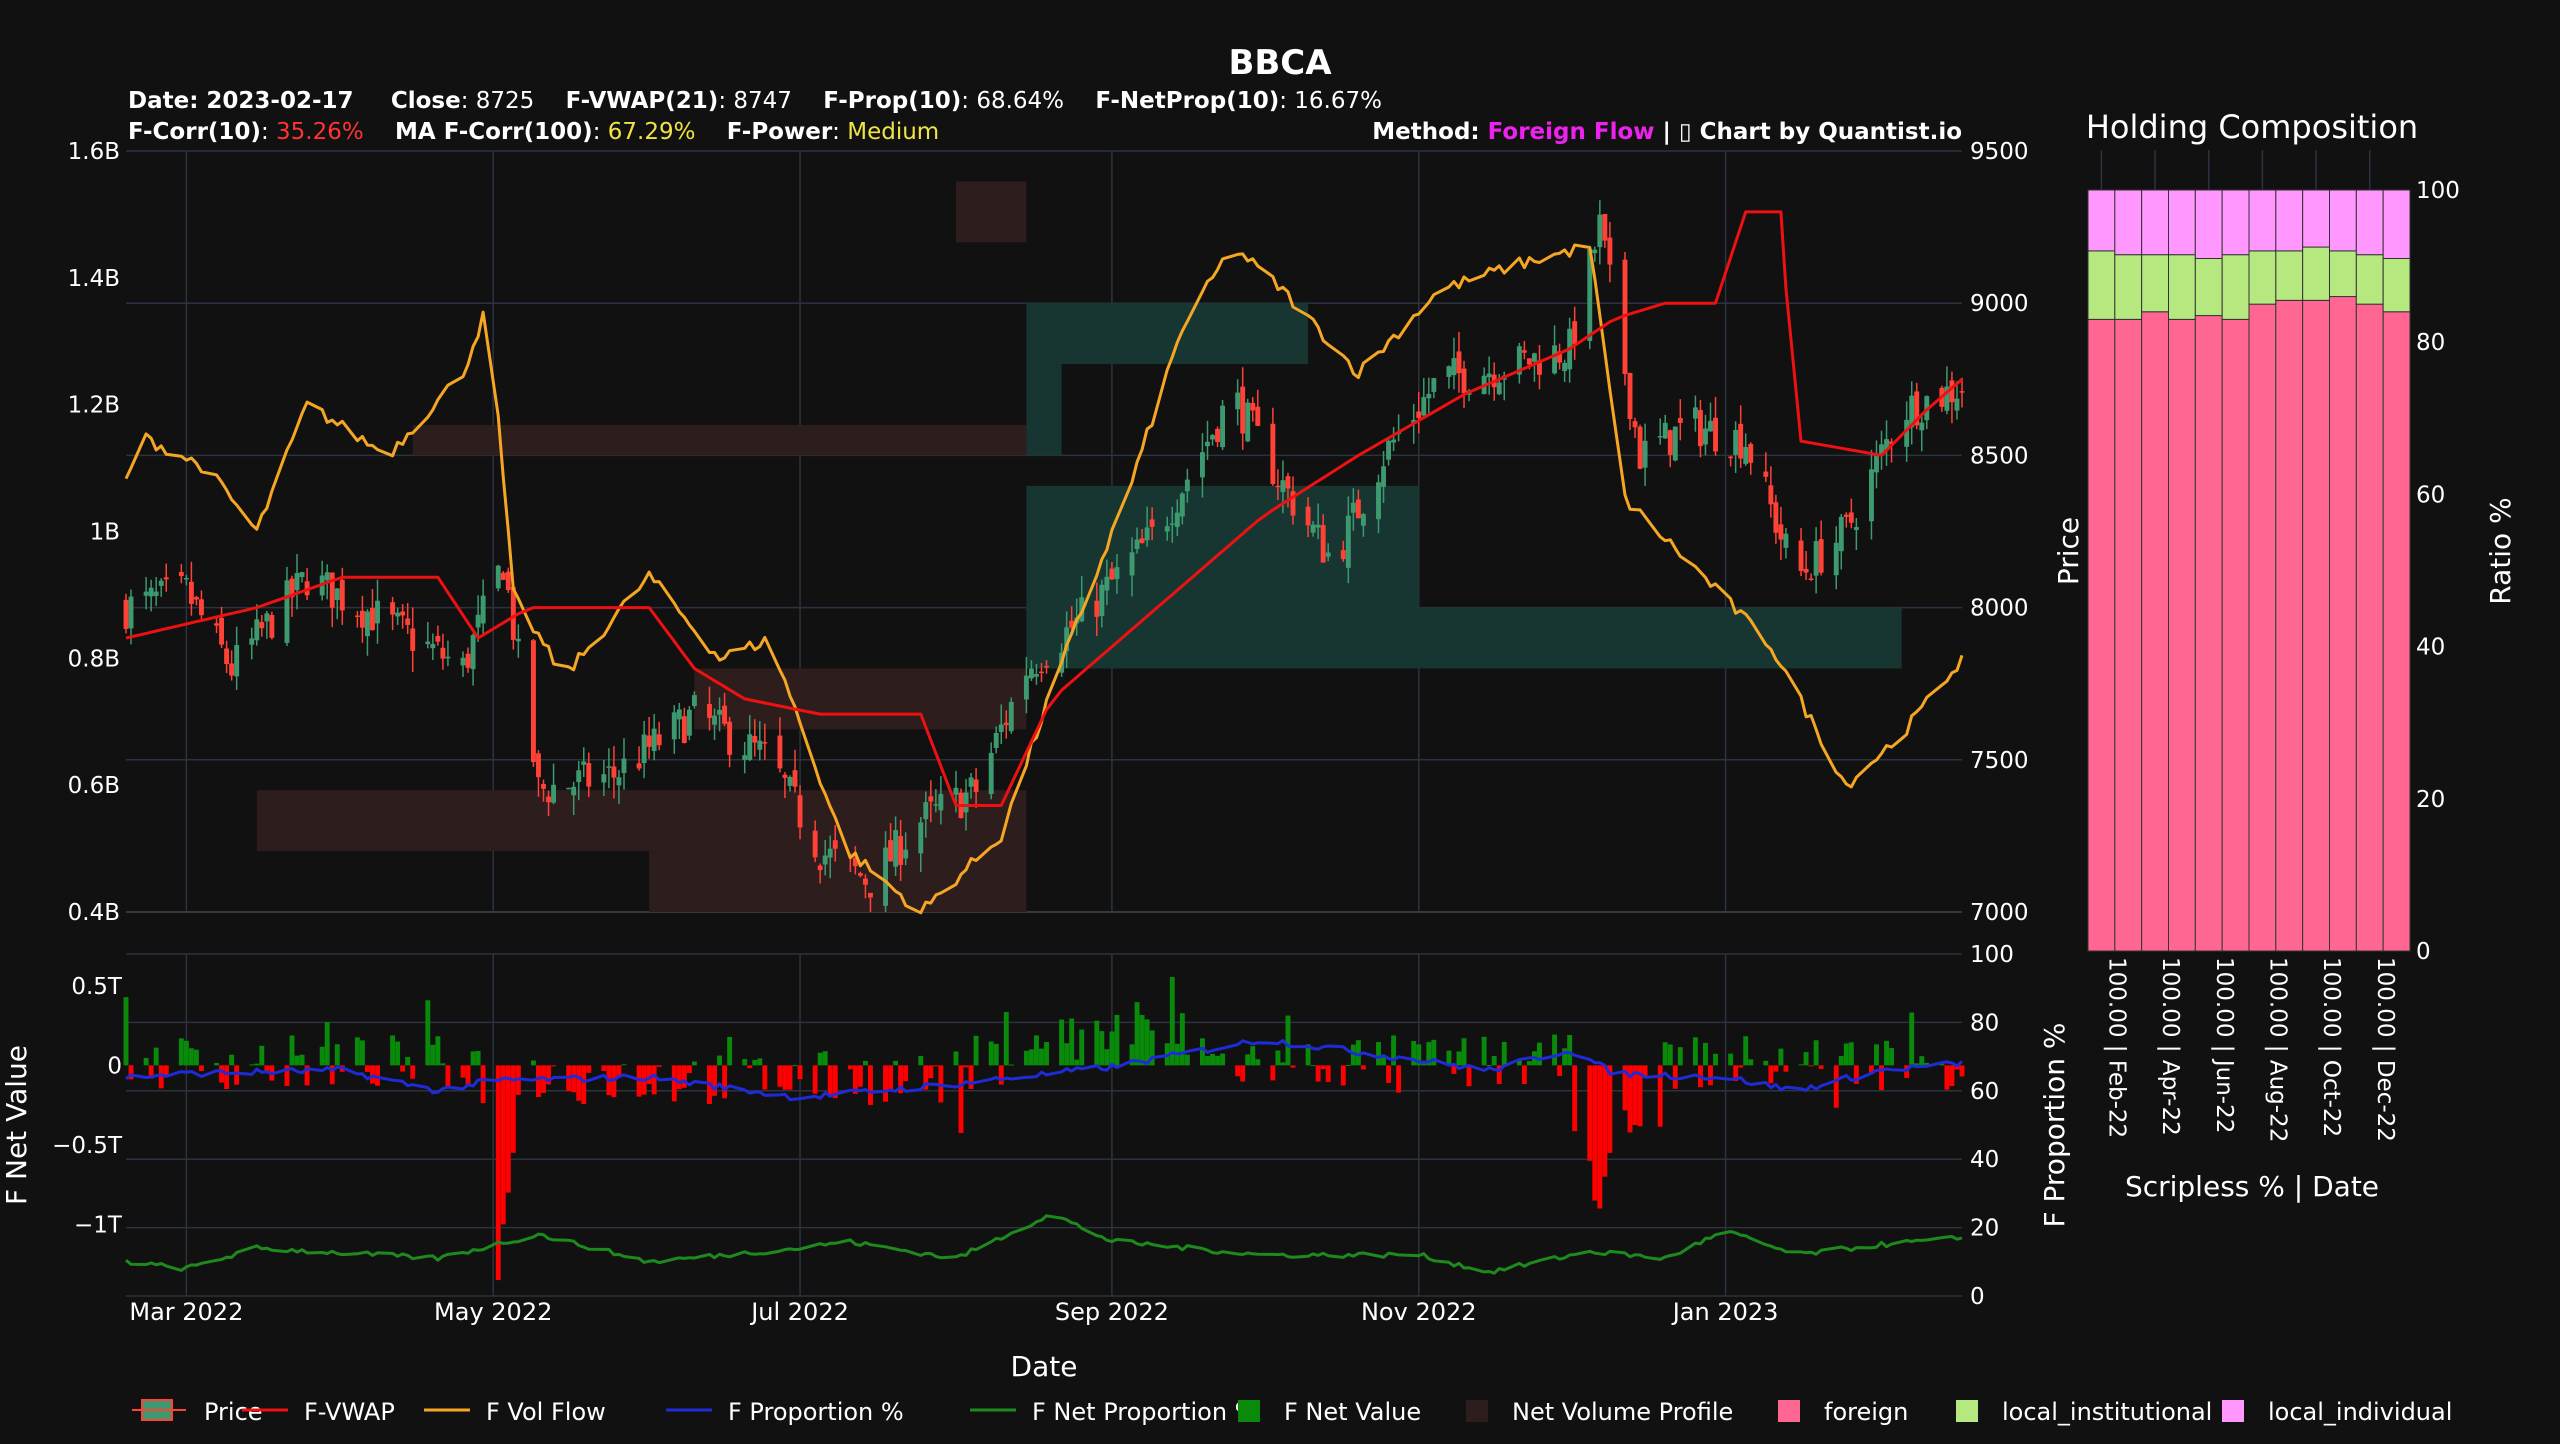 The height and width of the screenshot is (1444, 2560). Describe the element at coordinates (816, 1412) in the screenshot. I see `legend-item-label: F Proportion %` at that location.